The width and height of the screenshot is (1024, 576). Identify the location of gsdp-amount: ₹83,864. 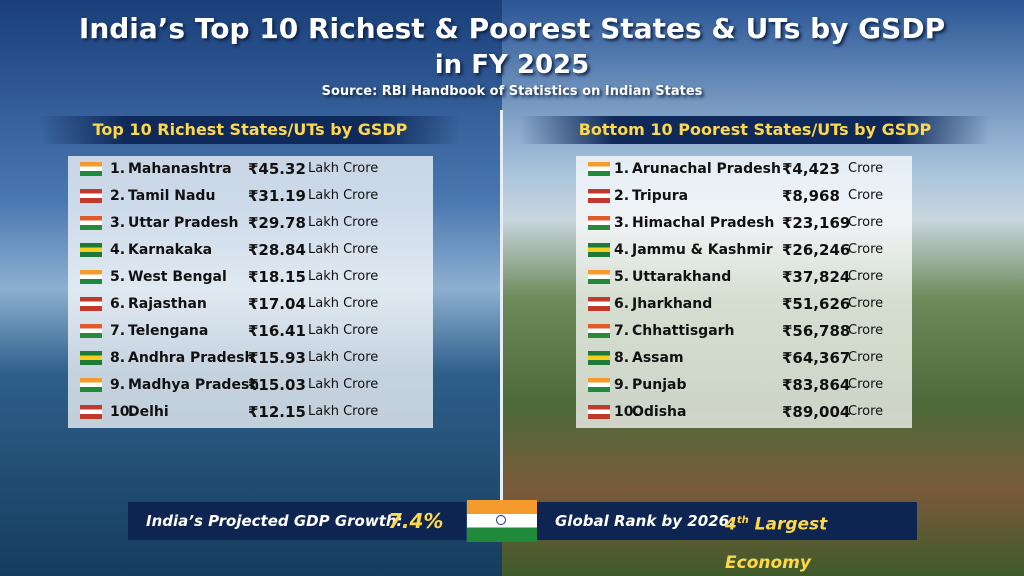
(816, 385).